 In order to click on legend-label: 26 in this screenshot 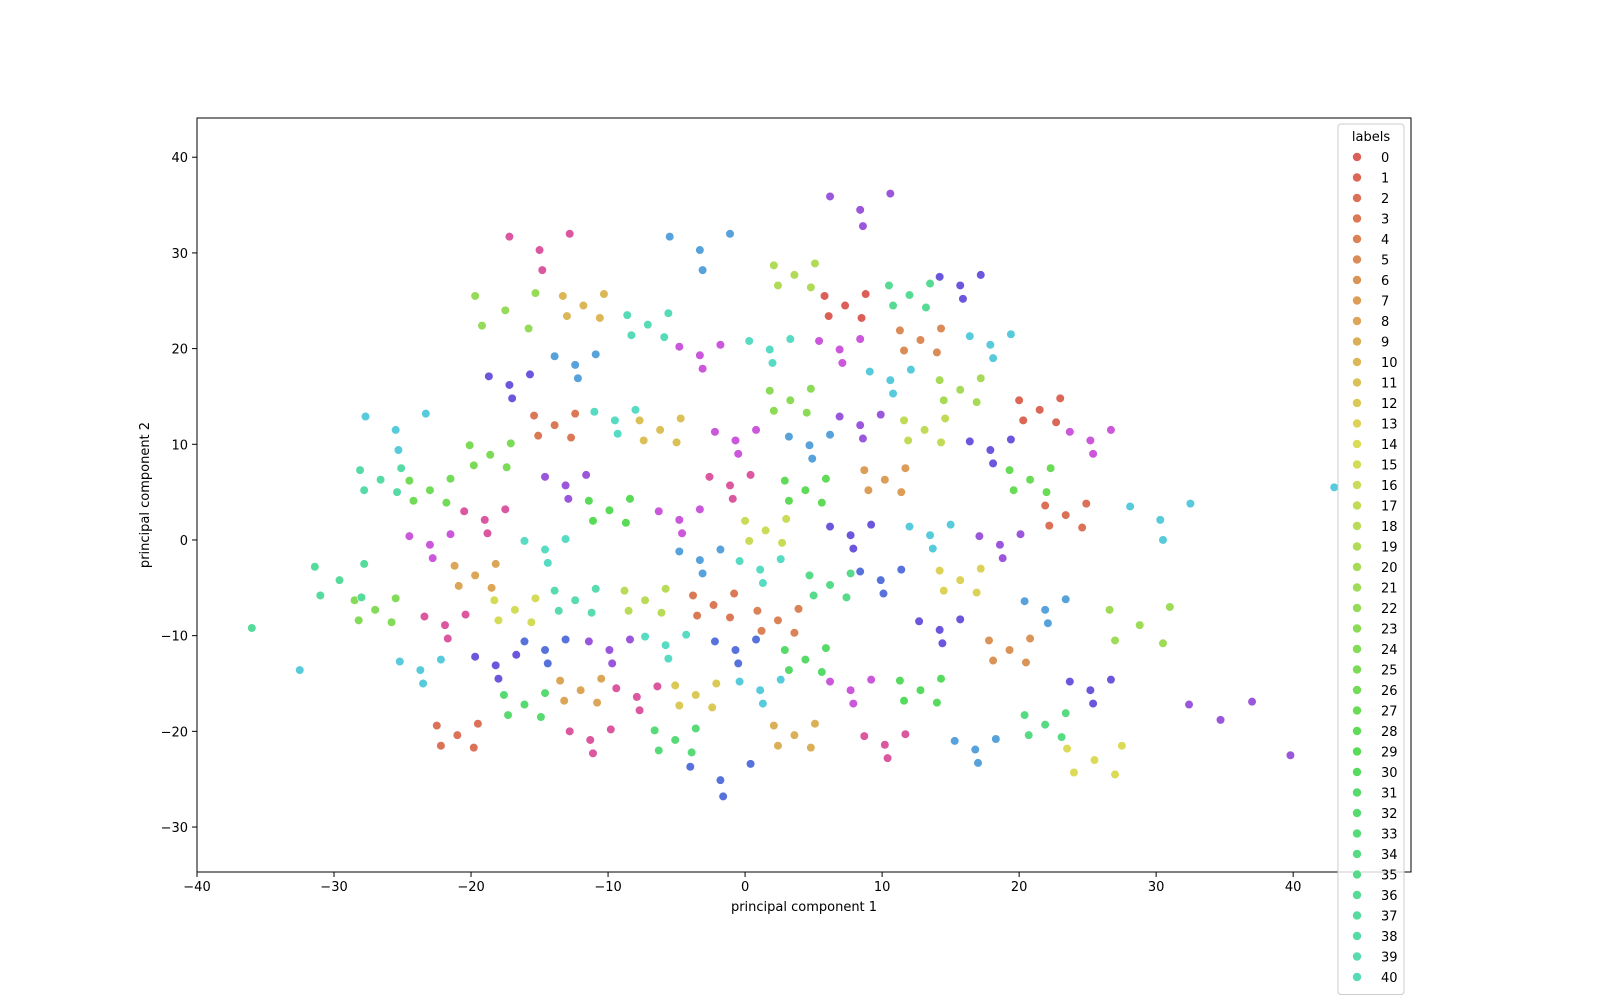, I will do `click(1389, 691)`.